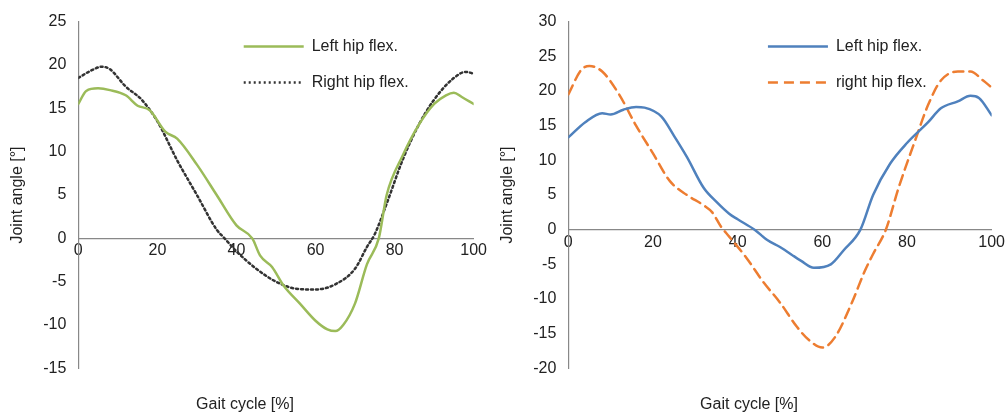 The height and width of the screenshot is (415, 1008). Describe the element at coordinates (547, 21) in the screenshot. I see `y-tick-label: 30` at that location.